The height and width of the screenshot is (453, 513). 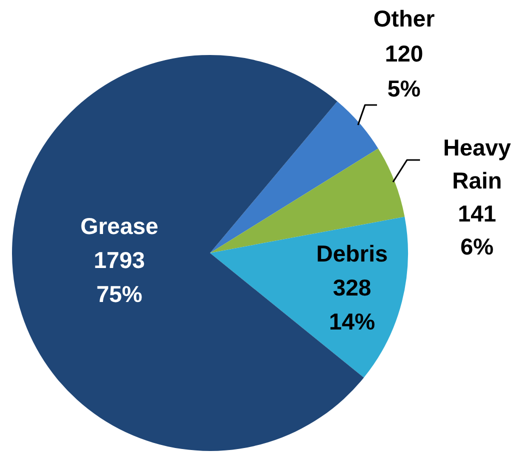 What do you see at coordinates (477, 230) in the screenshot?
I see `data-label: 141 6%` at bounding box center [477, 230].